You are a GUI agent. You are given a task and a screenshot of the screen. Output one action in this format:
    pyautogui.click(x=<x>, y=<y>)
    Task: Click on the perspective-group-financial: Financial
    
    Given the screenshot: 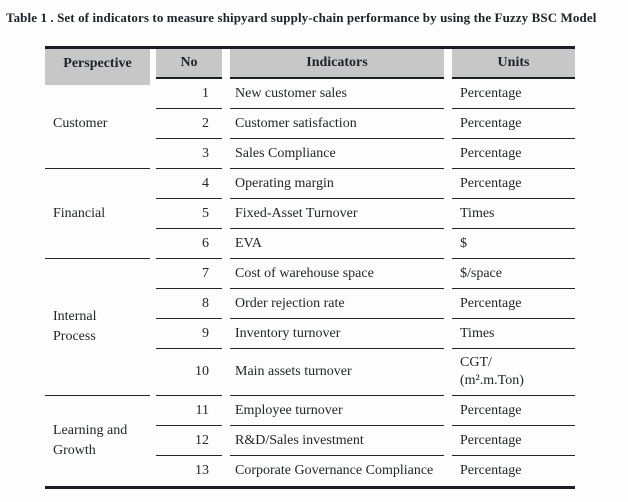 What is the action you would take?
    pyautogui.click(x=97, y=214)
    